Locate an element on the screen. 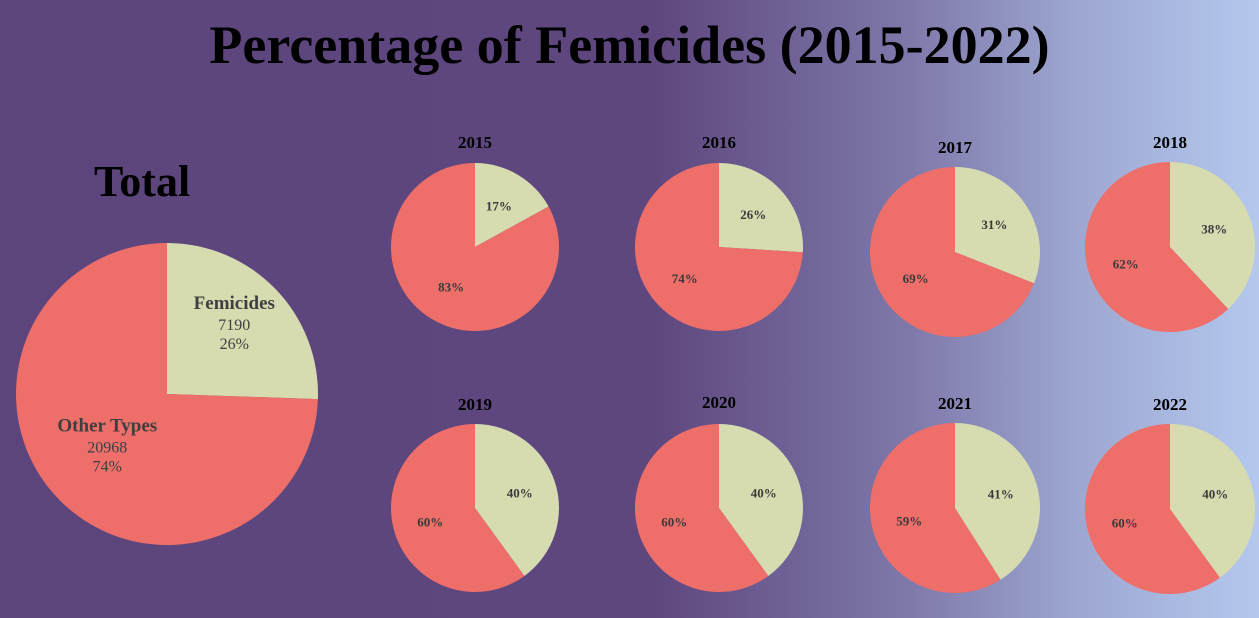  slice-value: 7190 is located at coordinates (234, 325).